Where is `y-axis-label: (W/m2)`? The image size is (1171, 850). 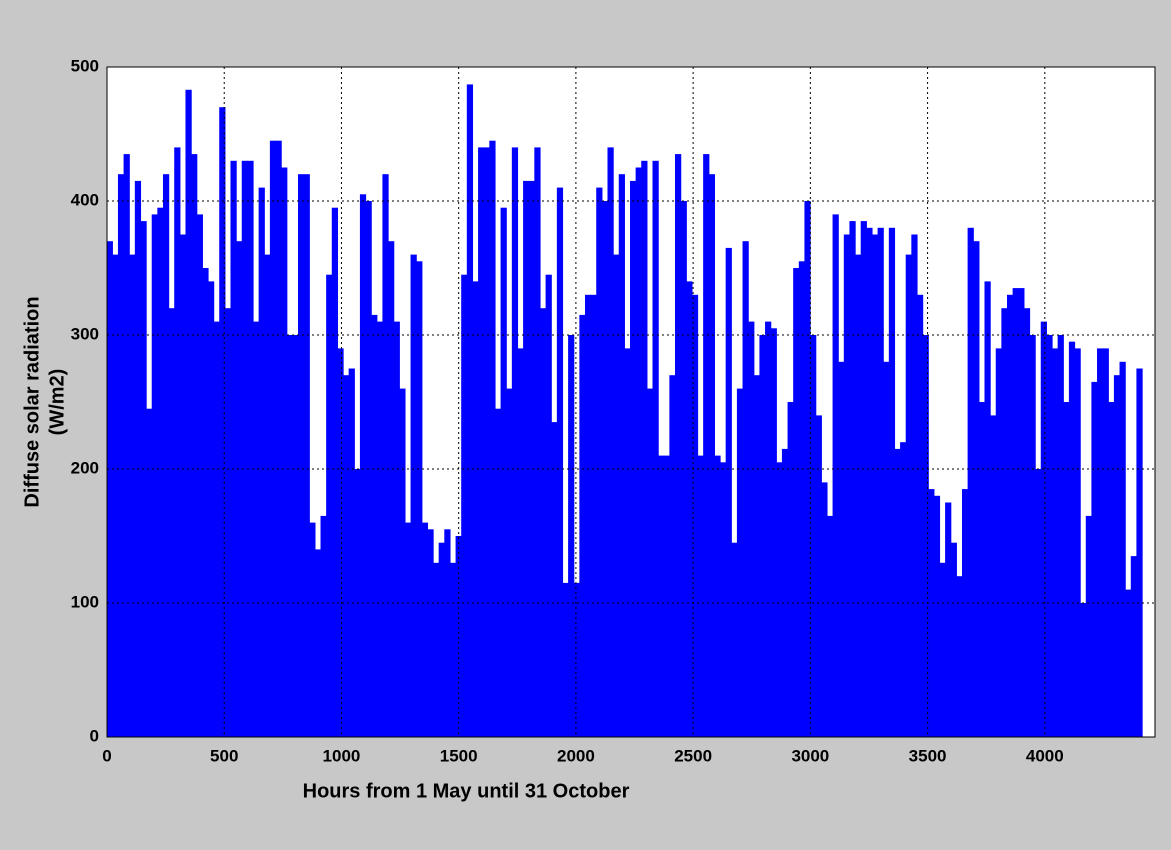
y-axis-label: (W/m2) is located at coordinates (57, 402).